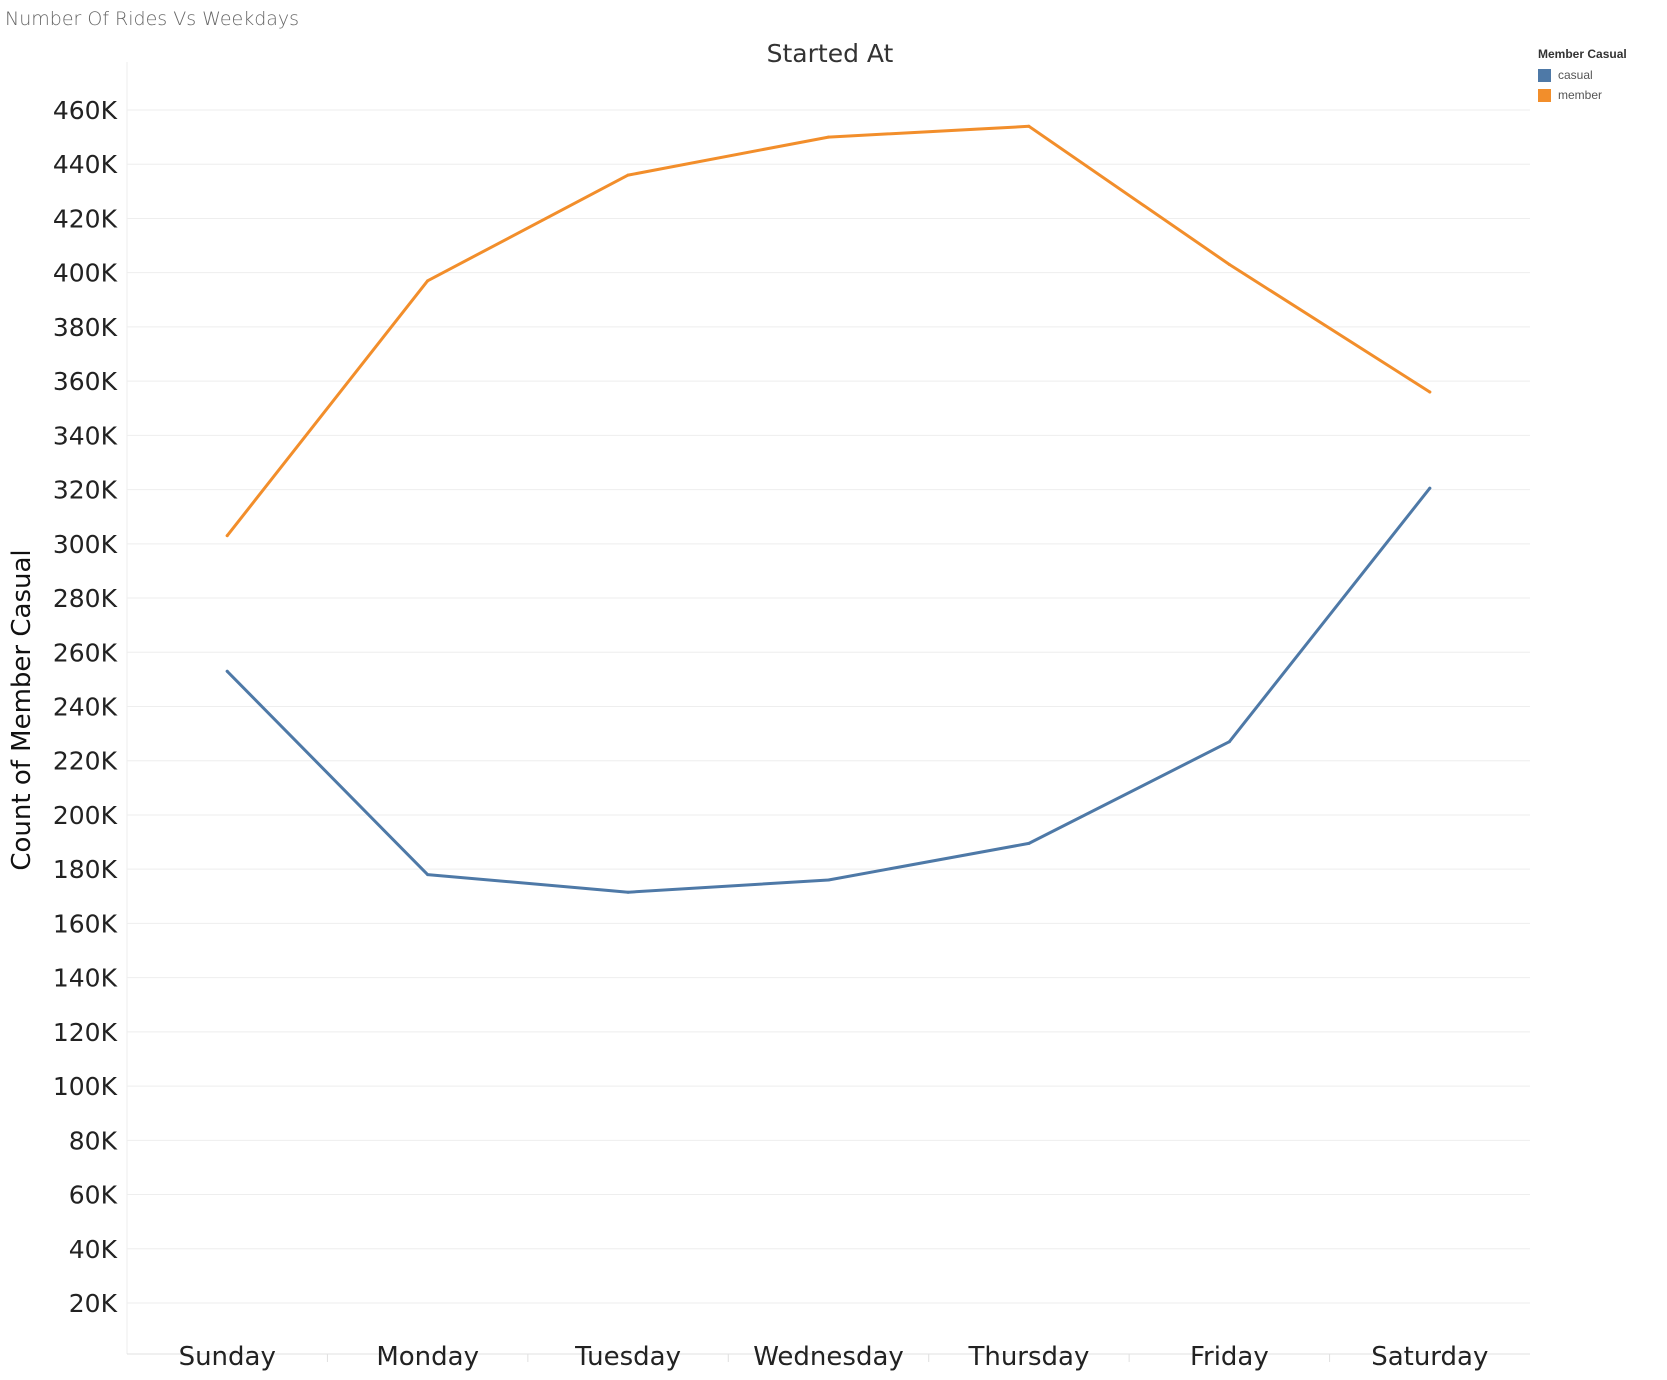  I want to click on y-tick-label: 440K, so click(85, 164).